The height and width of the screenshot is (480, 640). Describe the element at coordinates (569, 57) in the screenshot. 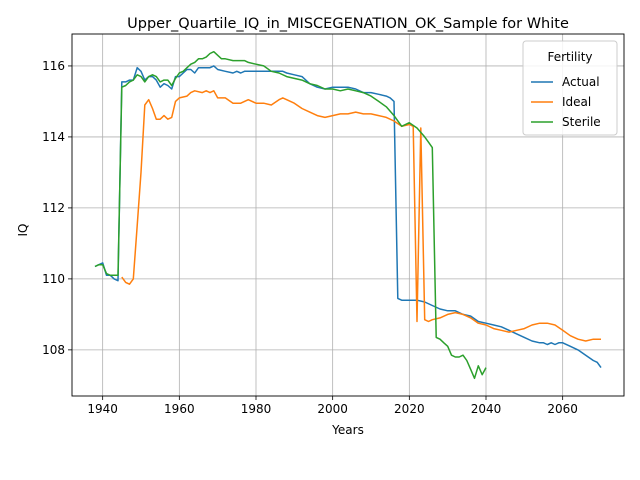

I see `legend-title: Fertility` at that location.